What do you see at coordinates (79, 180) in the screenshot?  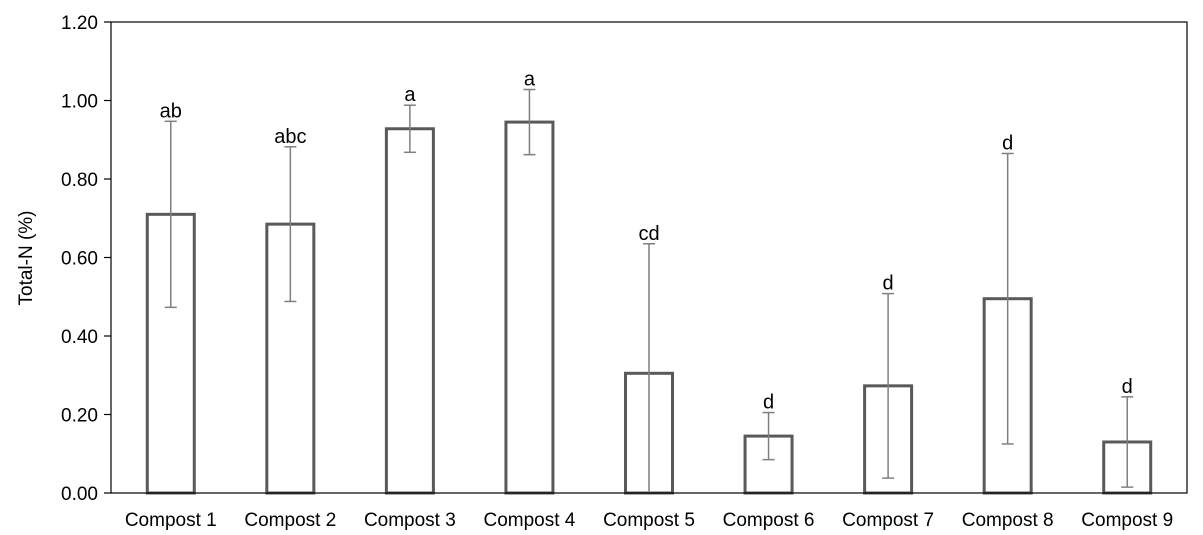 I see `y-tick-label: 0.80` at bounding box center [79, 180].